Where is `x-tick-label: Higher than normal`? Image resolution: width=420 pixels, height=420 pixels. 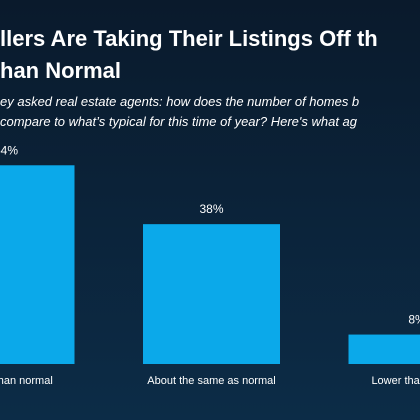 x-tick-label: Higher than normal is located at coordinates (26, 381).